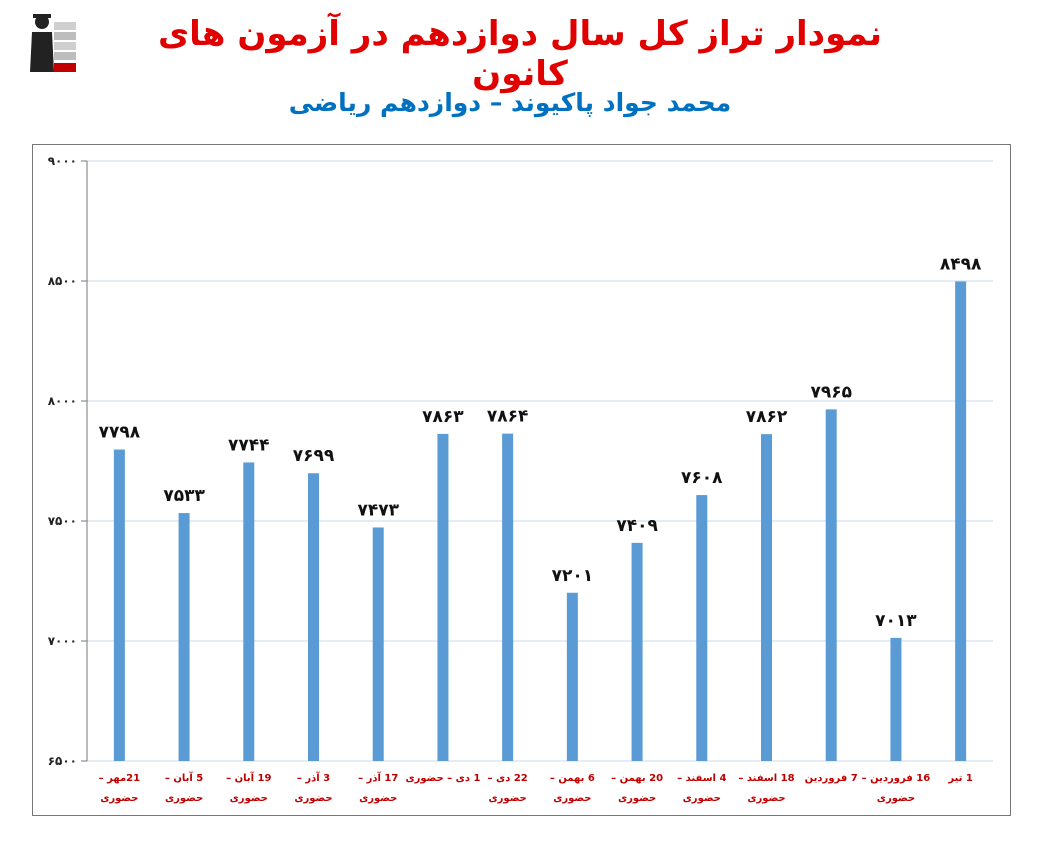 The image size is (1039, 843). Describe the element at coordinates (831, 392) in the screenshot. I see `data-label: ۷۹۶۵` at that location.